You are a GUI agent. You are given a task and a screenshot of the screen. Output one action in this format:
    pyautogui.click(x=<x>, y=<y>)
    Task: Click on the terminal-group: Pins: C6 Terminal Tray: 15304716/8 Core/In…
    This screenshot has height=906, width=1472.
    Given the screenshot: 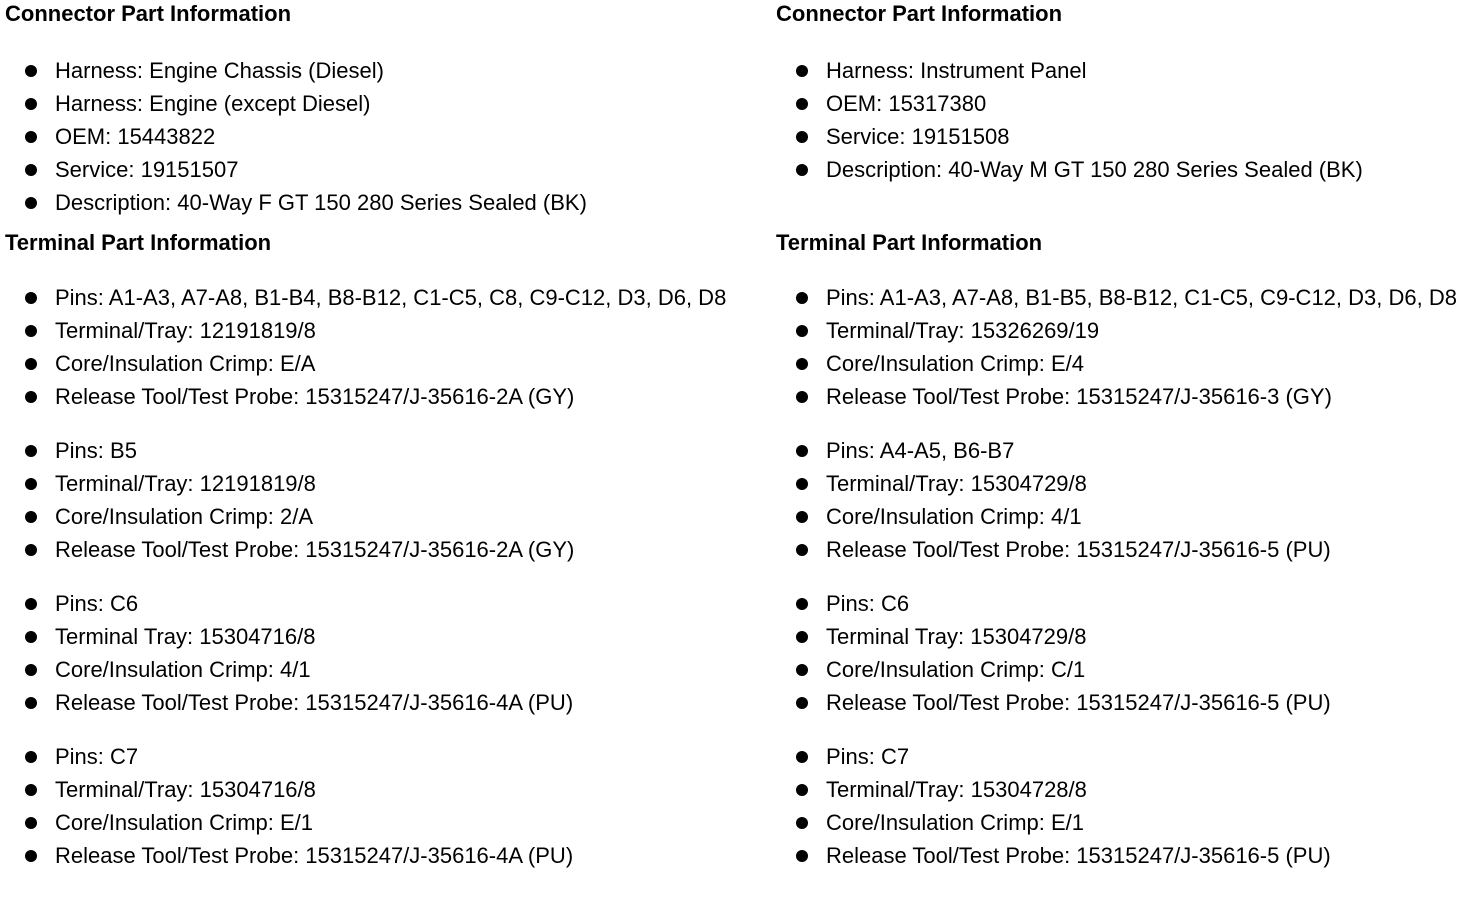 What is the action you would take?
    pyautogui.click(x=385, y=653)
    